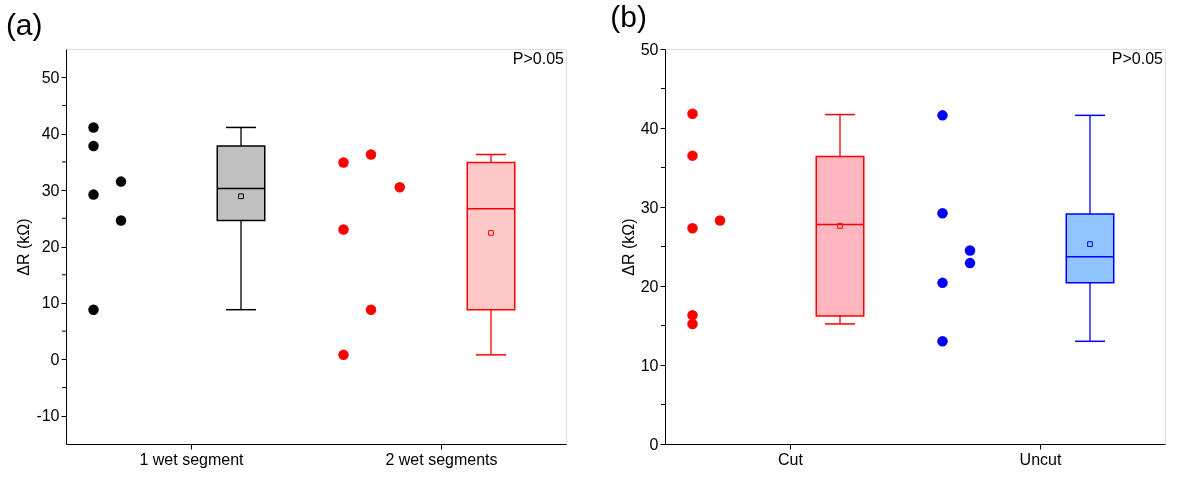 This screenshot has height=496, width=1186. Describe the element at coordinates (24, 24) in the screenshot. I see `chart-title: (a)` at that location.